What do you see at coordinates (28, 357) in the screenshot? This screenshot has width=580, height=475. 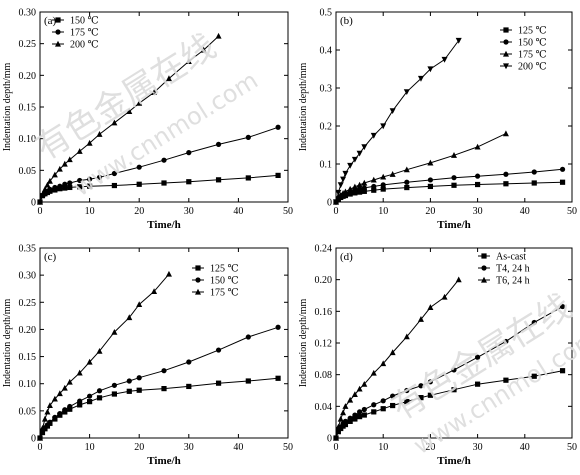 I see `y-tick-label: 0.15` at bounding box center [28, 357].